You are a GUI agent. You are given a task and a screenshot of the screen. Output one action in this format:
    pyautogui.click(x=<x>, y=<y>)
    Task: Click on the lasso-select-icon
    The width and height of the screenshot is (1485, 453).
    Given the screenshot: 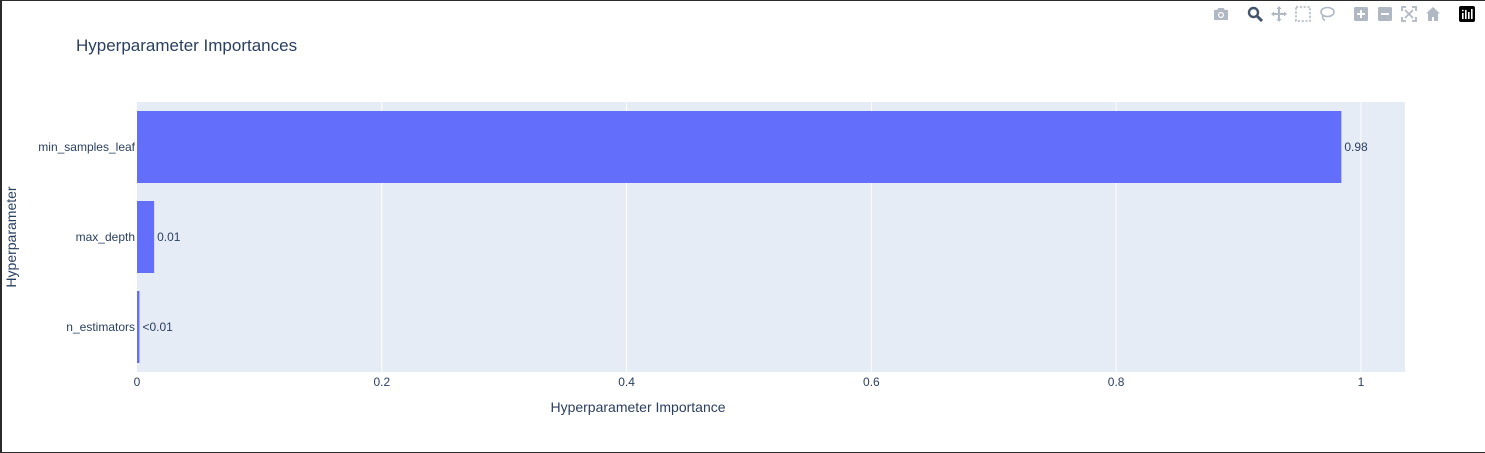 What is the action you would take?
    pyautogui.click(x=1327, y=14)
    